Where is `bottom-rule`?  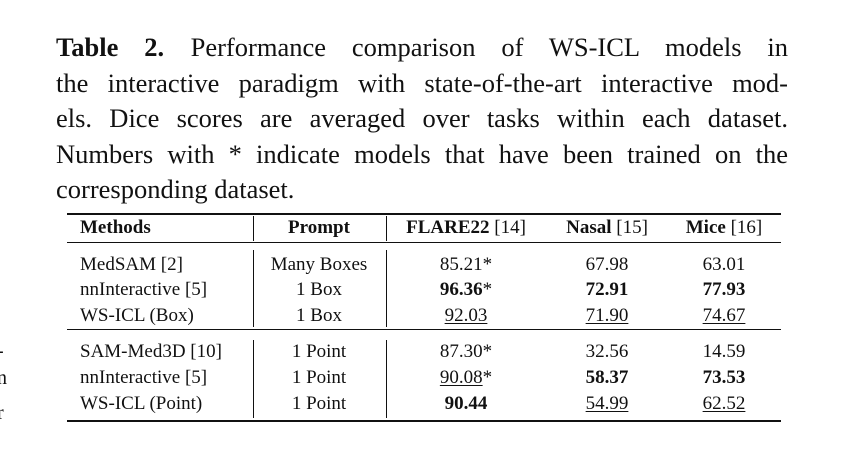
bottom-rule is located at coordinates (424, 421).